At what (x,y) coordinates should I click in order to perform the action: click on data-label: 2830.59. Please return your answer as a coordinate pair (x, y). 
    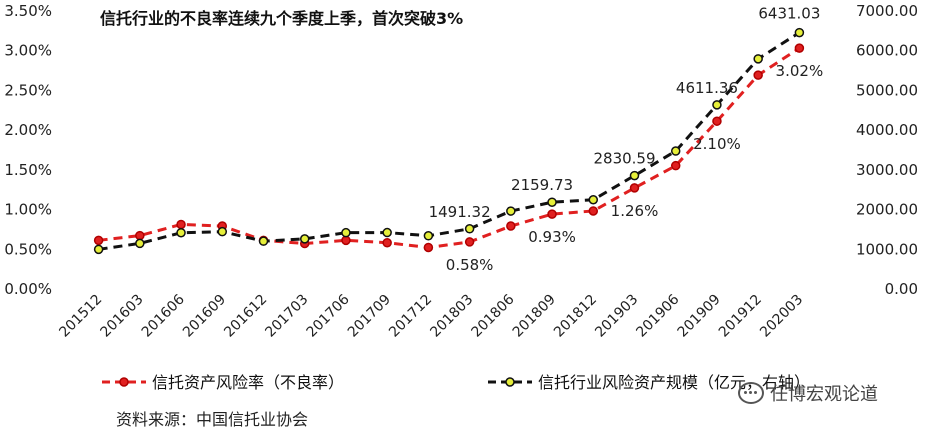
    Looking at the image, I should click on (624, 159).